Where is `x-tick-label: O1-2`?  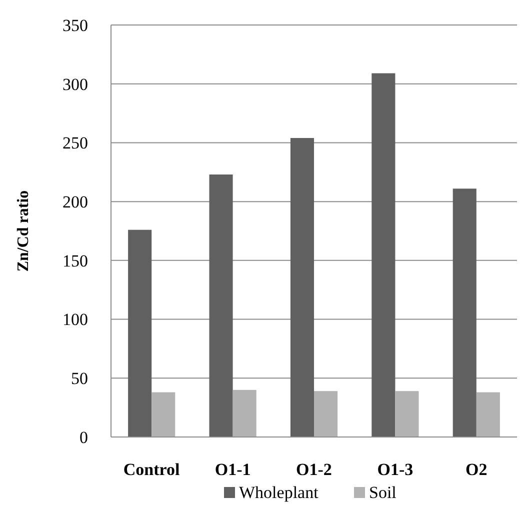
x-tick-label: O1-2 is located at coordinates (314, 469).